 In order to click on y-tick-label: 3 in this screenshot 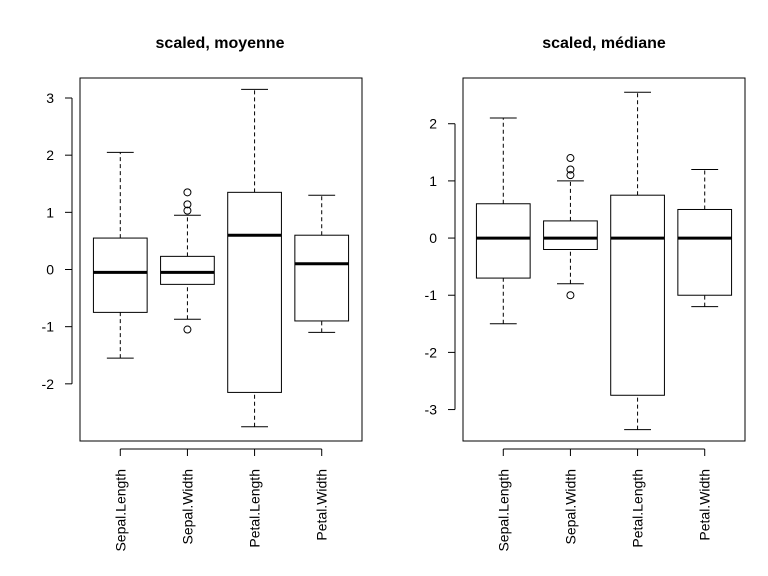, I will do `click(50, 98)`.